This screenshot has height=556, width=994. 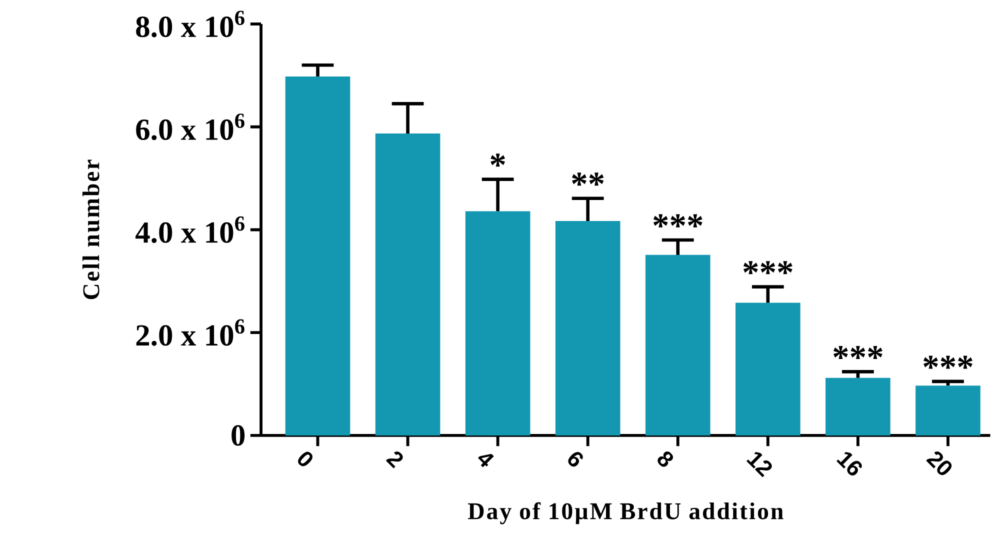 I want to click on y-axis-title: Cell number, so click(x=91, y=230).